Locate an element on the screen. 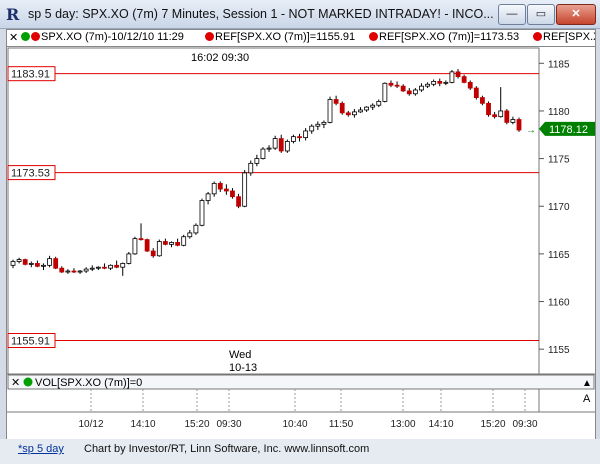  y-tick-label: 1180 is located at coordinates (559, 112).